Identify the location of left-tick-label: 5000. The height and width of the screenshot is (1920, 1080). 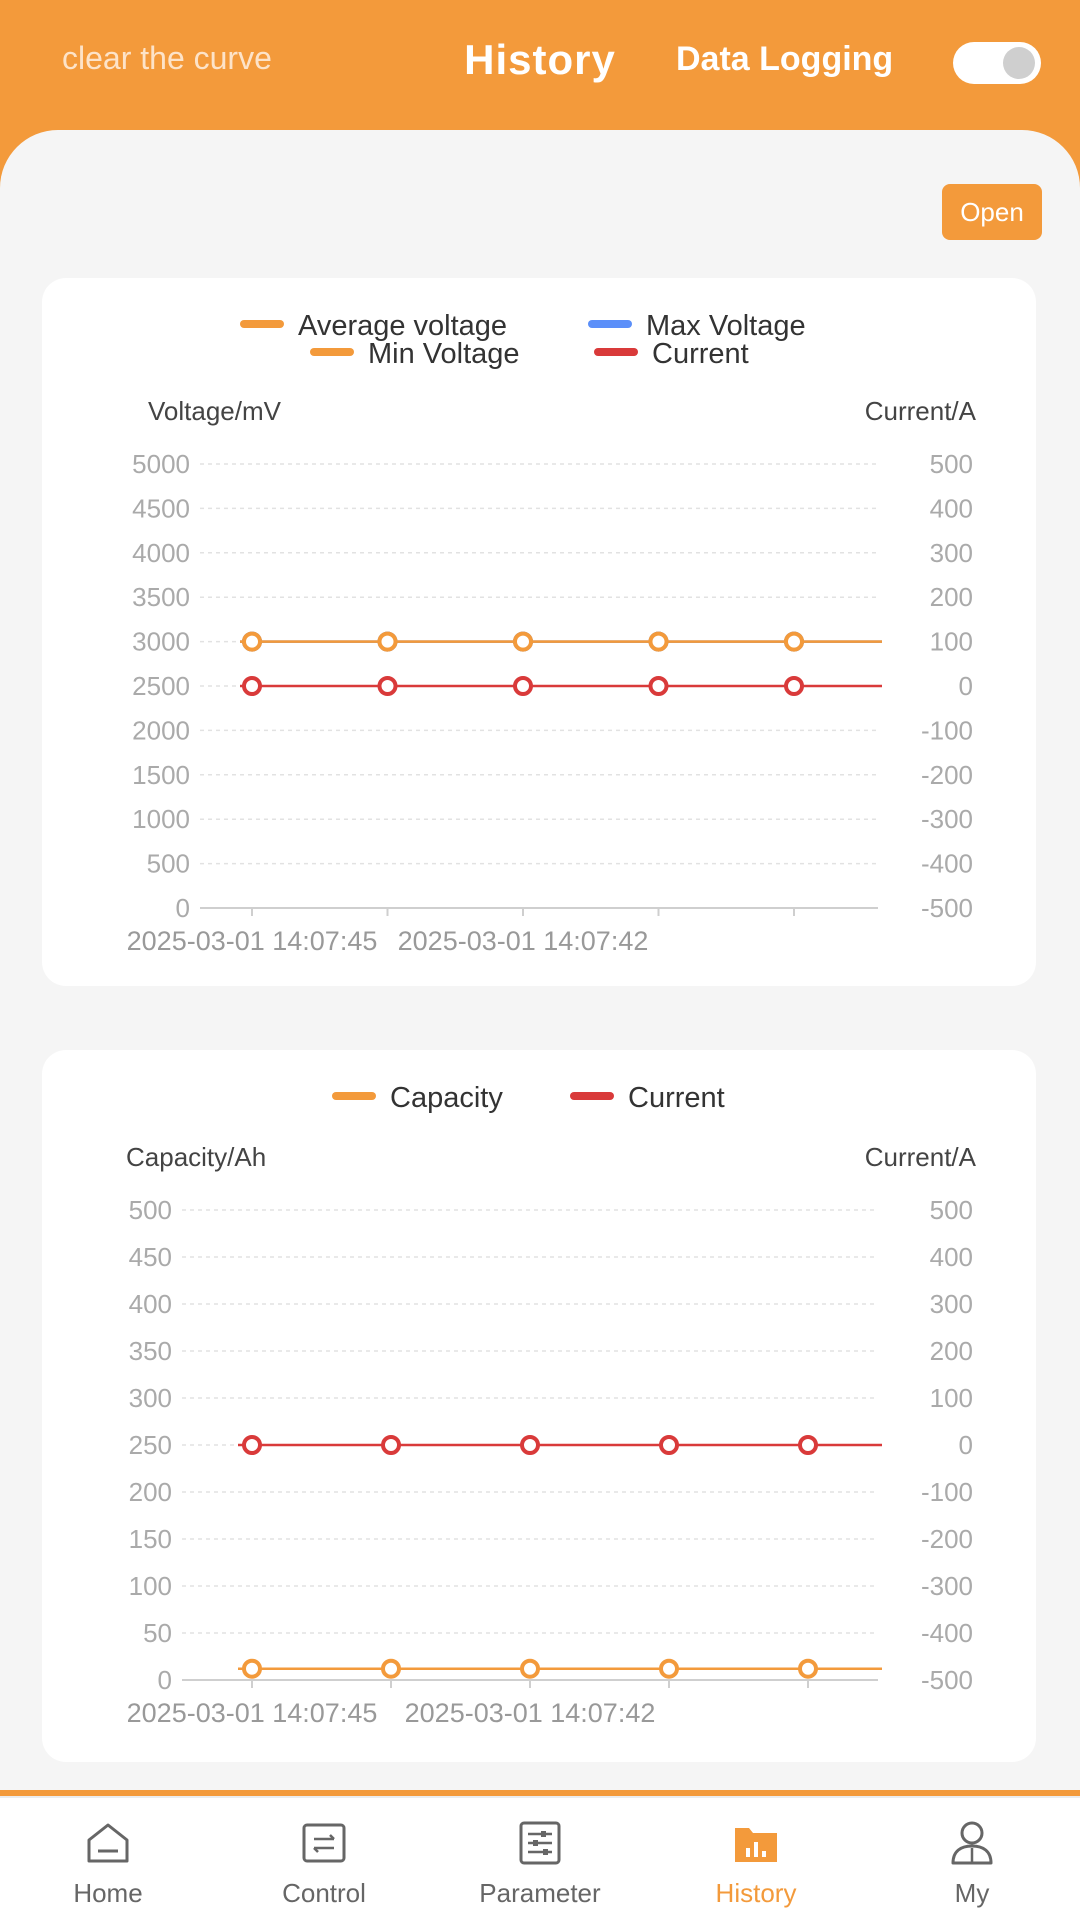
(161, 464).